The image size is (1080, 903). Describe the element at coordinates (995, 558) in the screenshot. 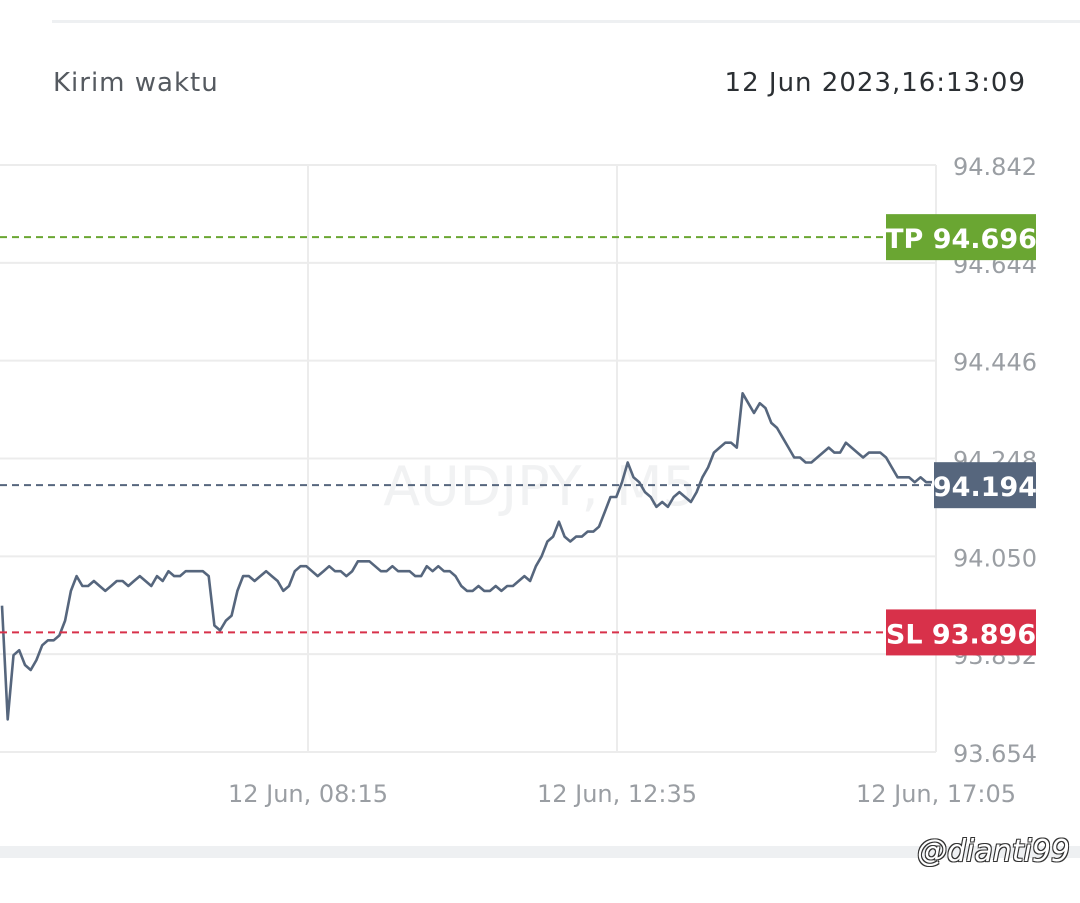

I see `y-tick-label: 94.050` at that location.